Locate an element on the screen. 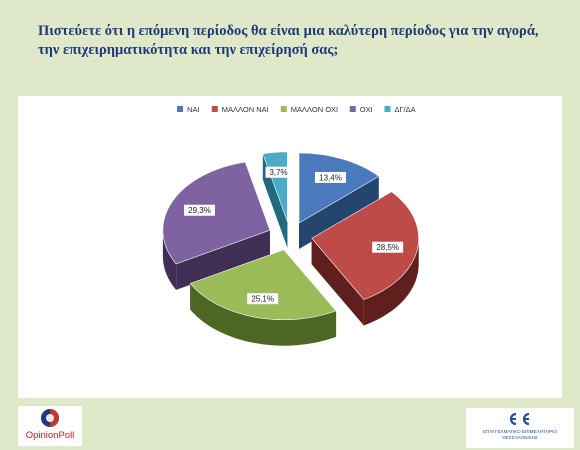 The width and height of the screenshot is (580, 450). data-label: 13,4% is located at coordinates (330, 177).